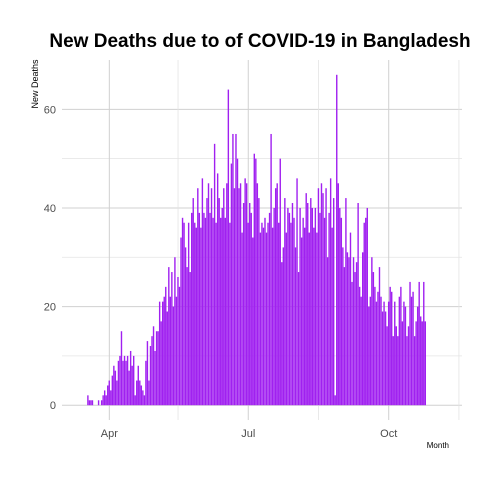 The height and width of the screenshot is (480, 480). Describe the element at coordinates (53, 406) in the screenshot. I see `y-tick-label: 0` at that location.